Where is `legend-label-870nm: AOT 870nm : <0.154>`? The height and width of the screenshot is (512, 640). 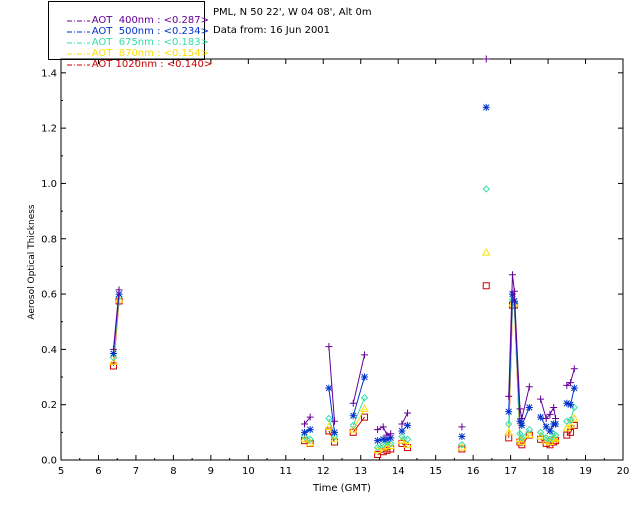
legend-label-870nm: AOT 870nm : <0.154> is located at coordinates (150, 53).